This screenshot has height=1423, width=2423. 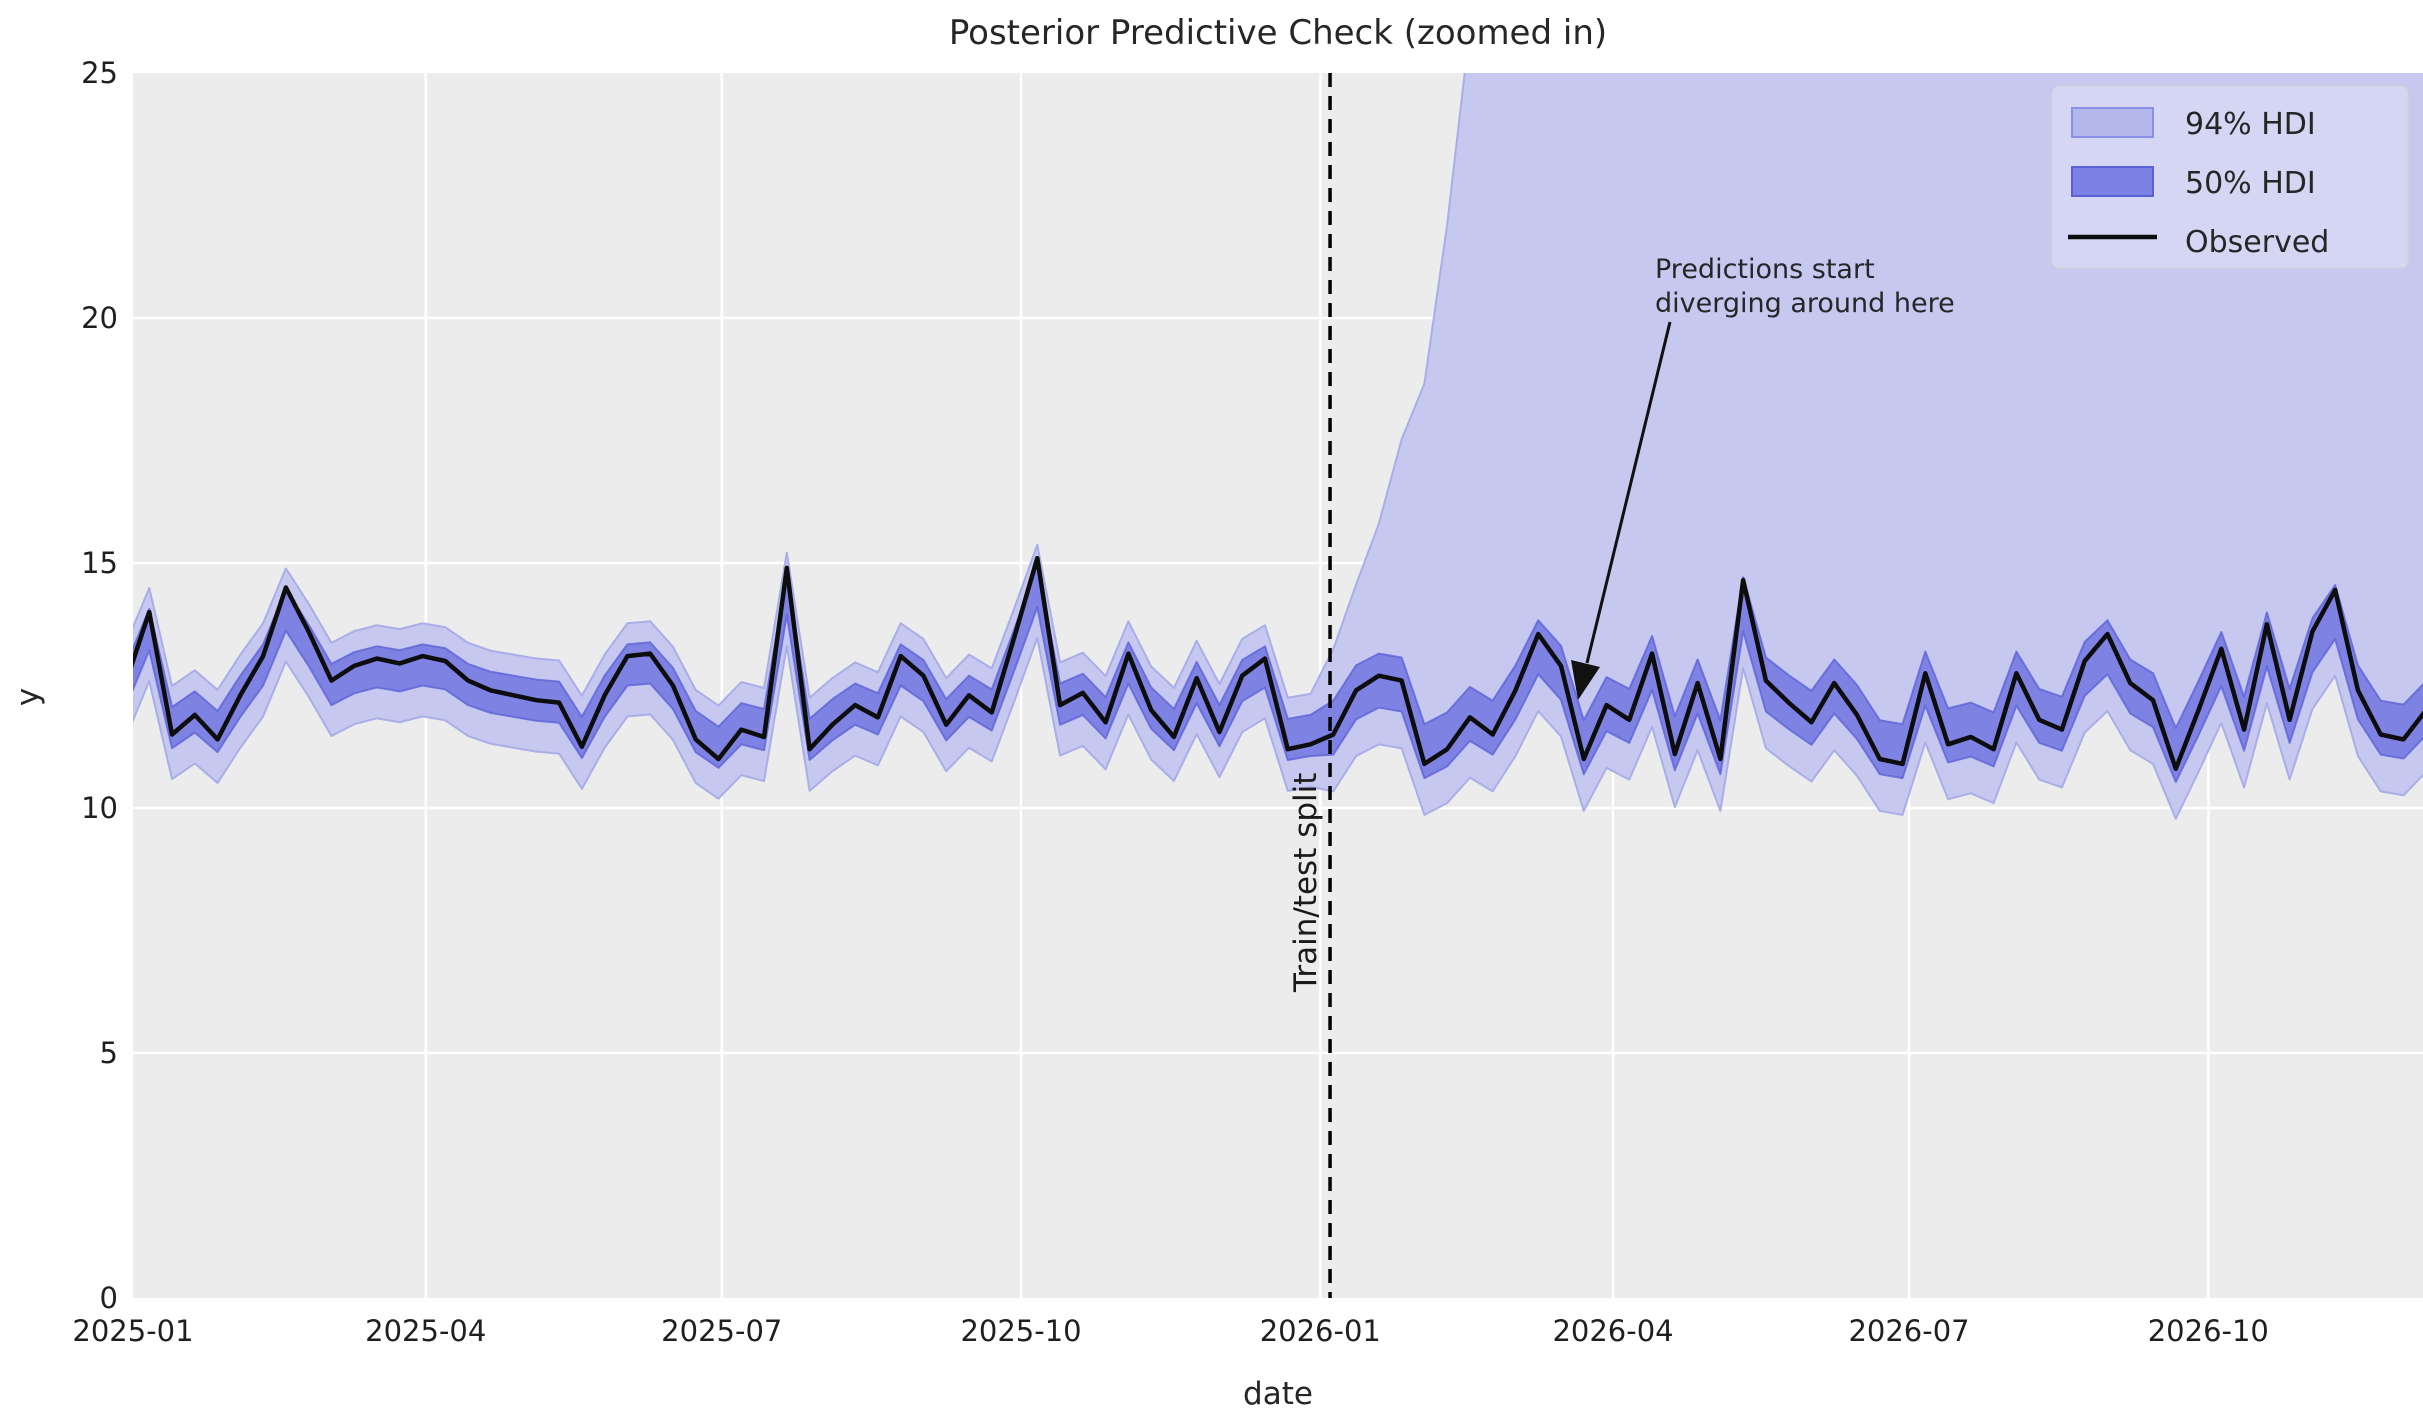 What do you see at coordinates (1805, 303) in the screenshot?
I see `annotation-text-line2: diverging around here` at bounding box center [1805, 303].